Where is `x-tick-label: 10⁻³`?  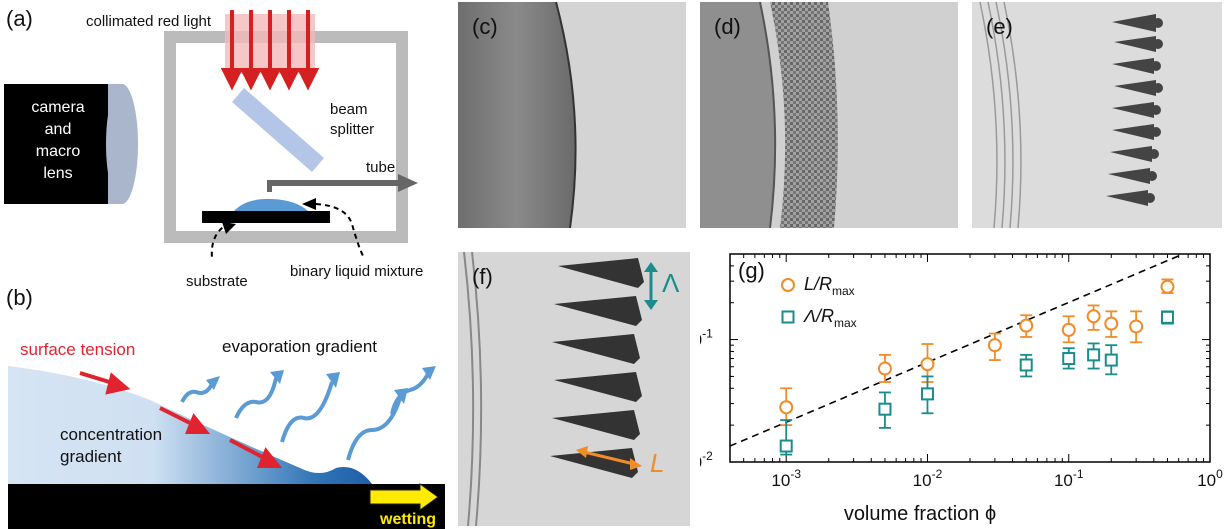
x-tick-label: 10⁻³ is located at coordinates (786, 478).